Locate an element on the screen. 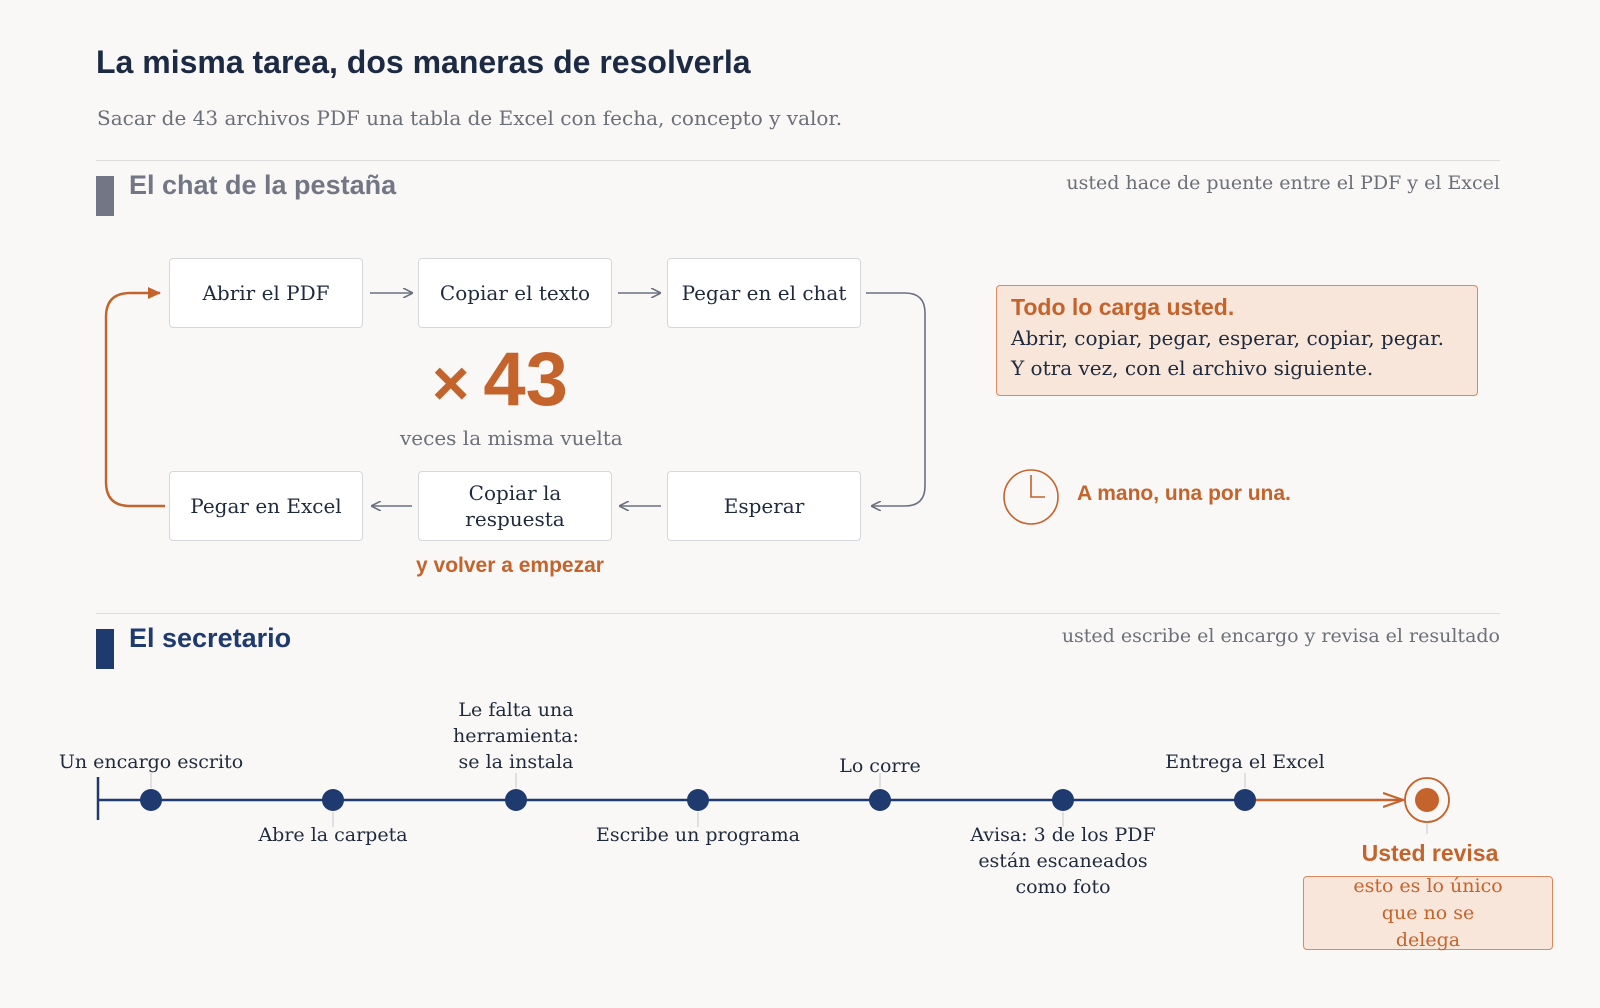 The image size is (1600, 1008). timeline-label-7: Entrega el Excel is located at coordinates (1245, 762).